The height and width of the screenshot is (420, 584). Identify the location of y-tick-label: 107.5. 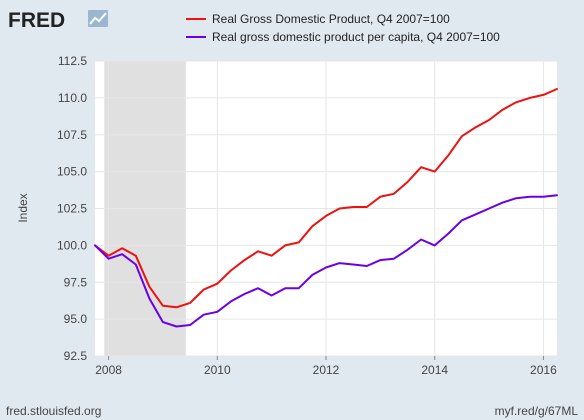
(72, 135).